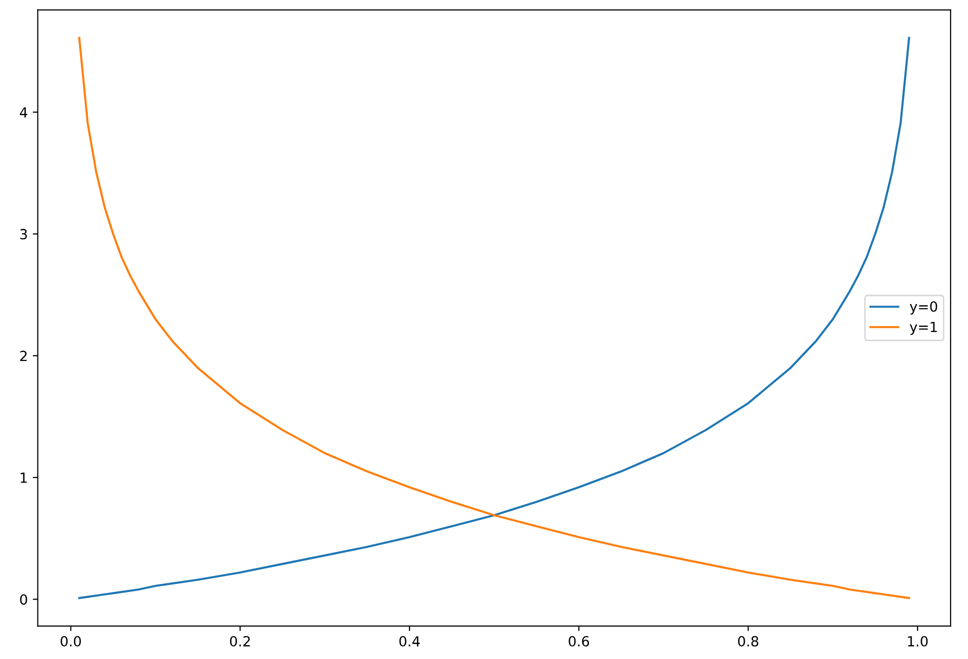 The image size is (968, 659). Describe the element at coordinates (23, 477) in the screenshot. I see `y-tick-label: 1` at that location.